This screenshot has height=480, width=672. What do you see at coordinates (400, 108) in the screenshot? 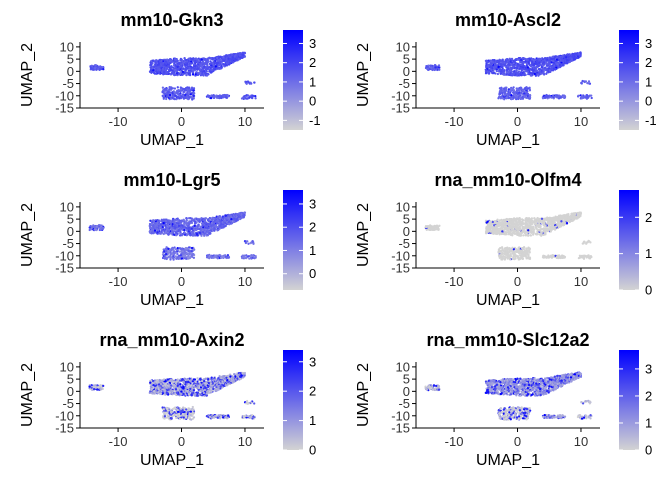
I see `y-tick-label: -15` at bounding box center [400, 108].